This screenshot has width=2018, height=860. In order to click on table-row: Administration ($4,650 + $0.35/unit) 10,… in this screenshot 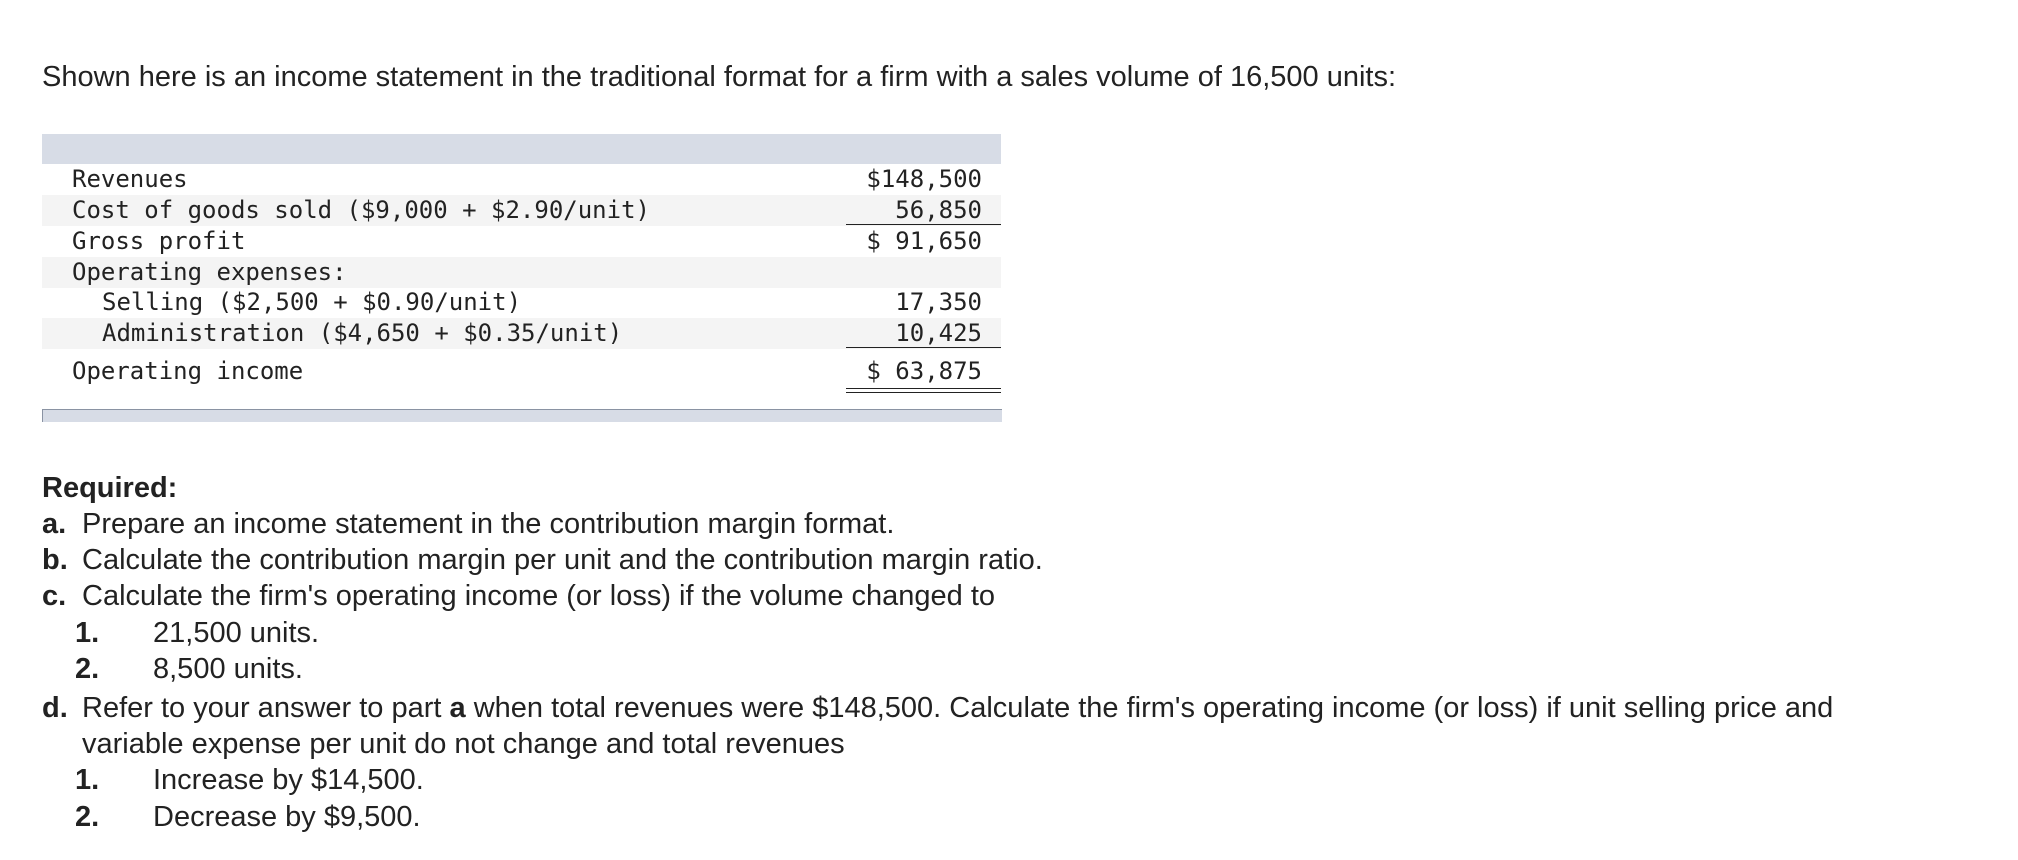, I will do `click(521, 333)`.